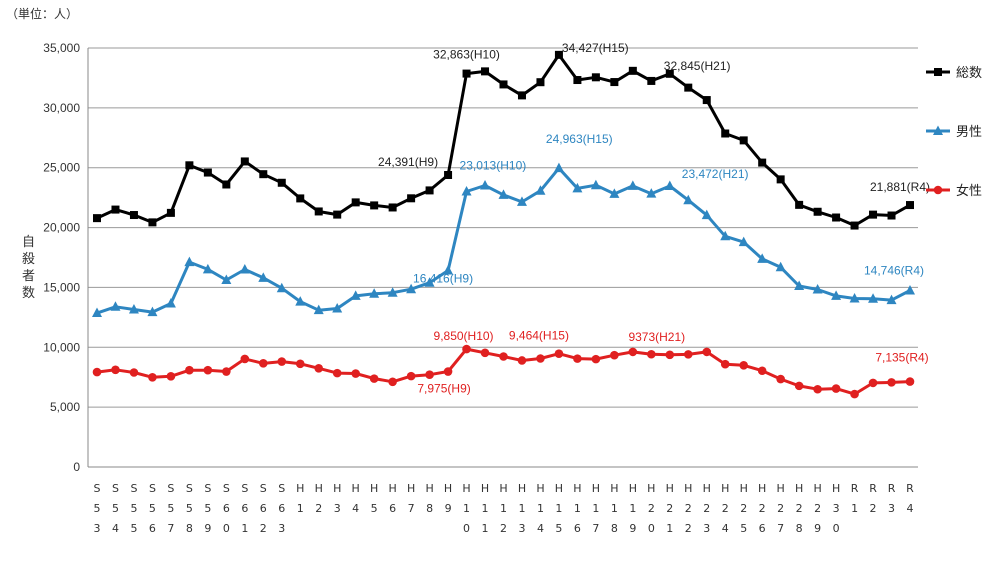 The height and width of the screenshot is (567, 1000). I want to click on y-tick-label: 5,000, so click(65, 407).